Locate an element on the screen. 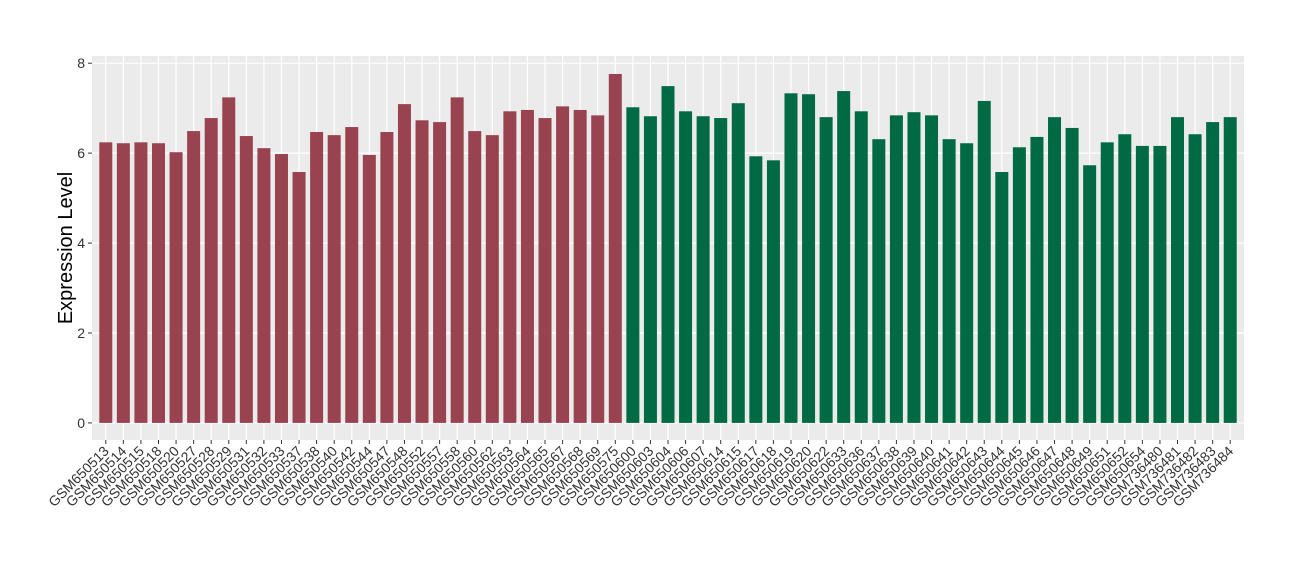 This screenshot has height=580, width=1300. y-tick-label: 4 is located at coordinates (81, 243).